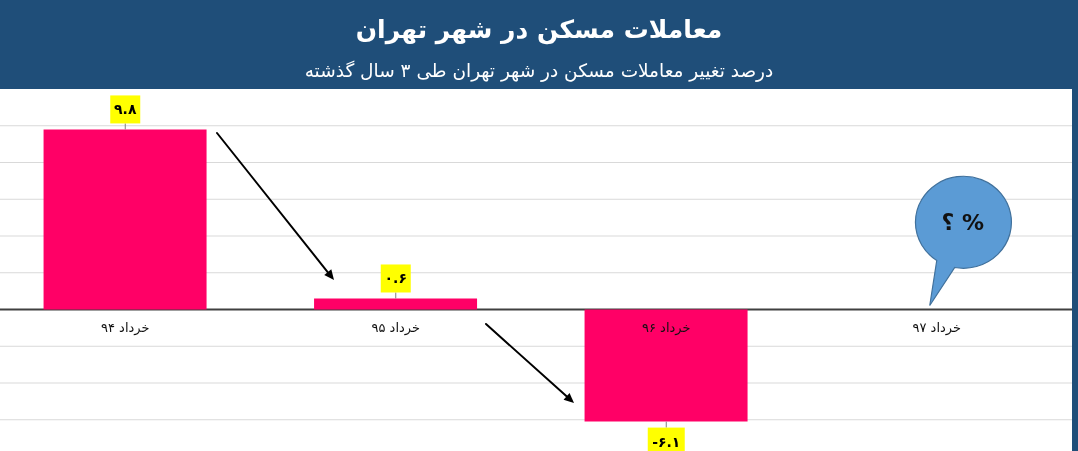 This screenshot has width=1078, height=451. I want to click on x-tick-label: خرداد ۹۷, so click(936, 328).